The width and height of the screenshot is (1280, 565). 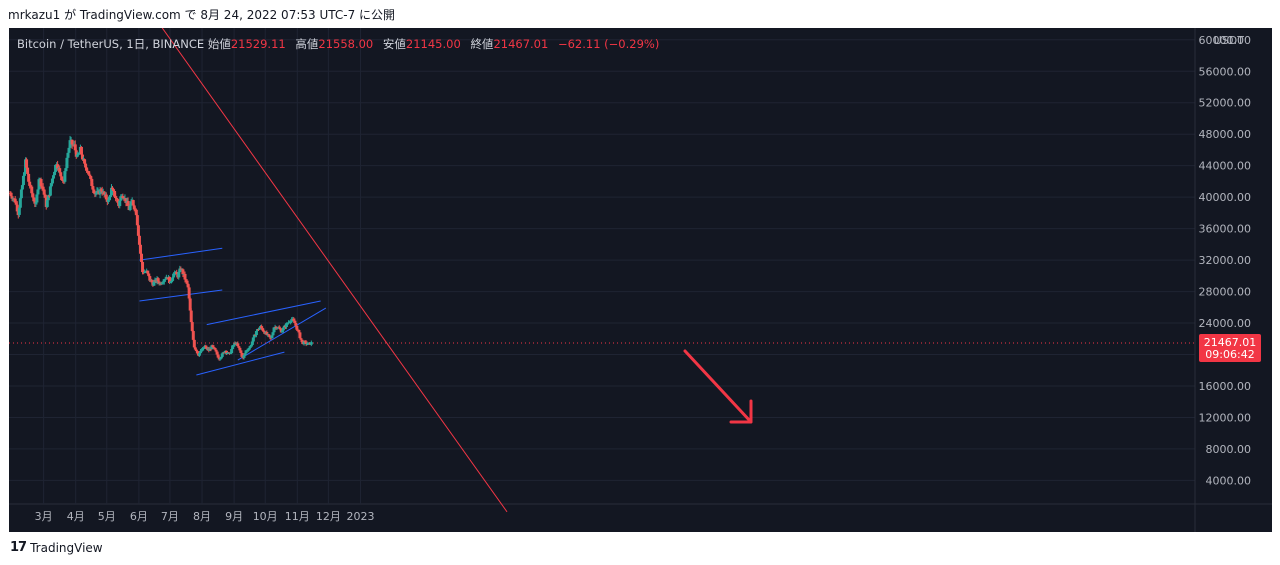 I want to click on y-tick-label: 40000.00, so click(x=1225, y=197).